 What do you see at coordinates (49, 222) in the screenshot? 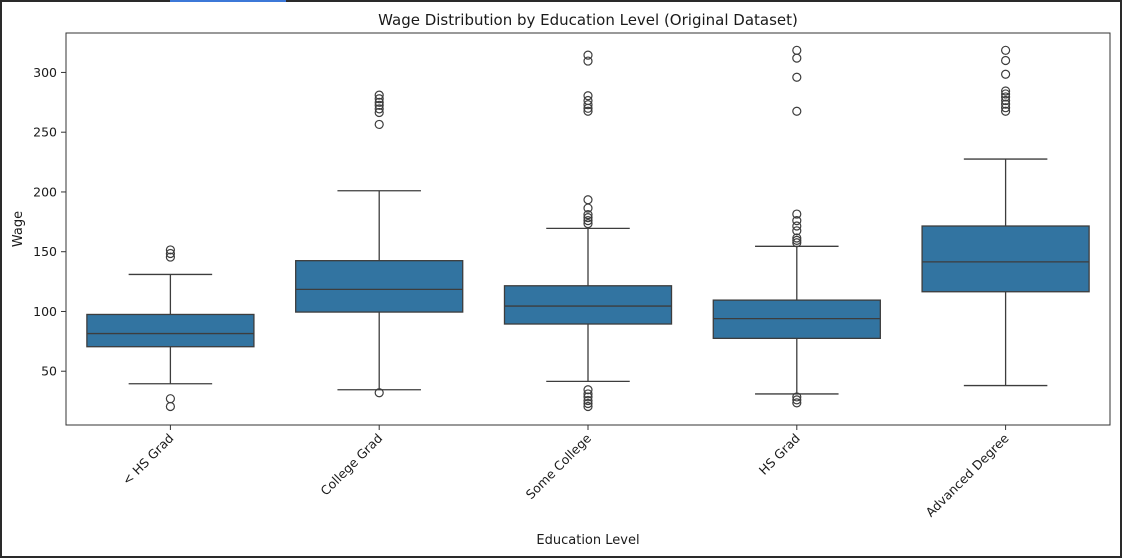
I see `y-axis: 50 100 150 200 250 300` at bounding box center [49, 222].